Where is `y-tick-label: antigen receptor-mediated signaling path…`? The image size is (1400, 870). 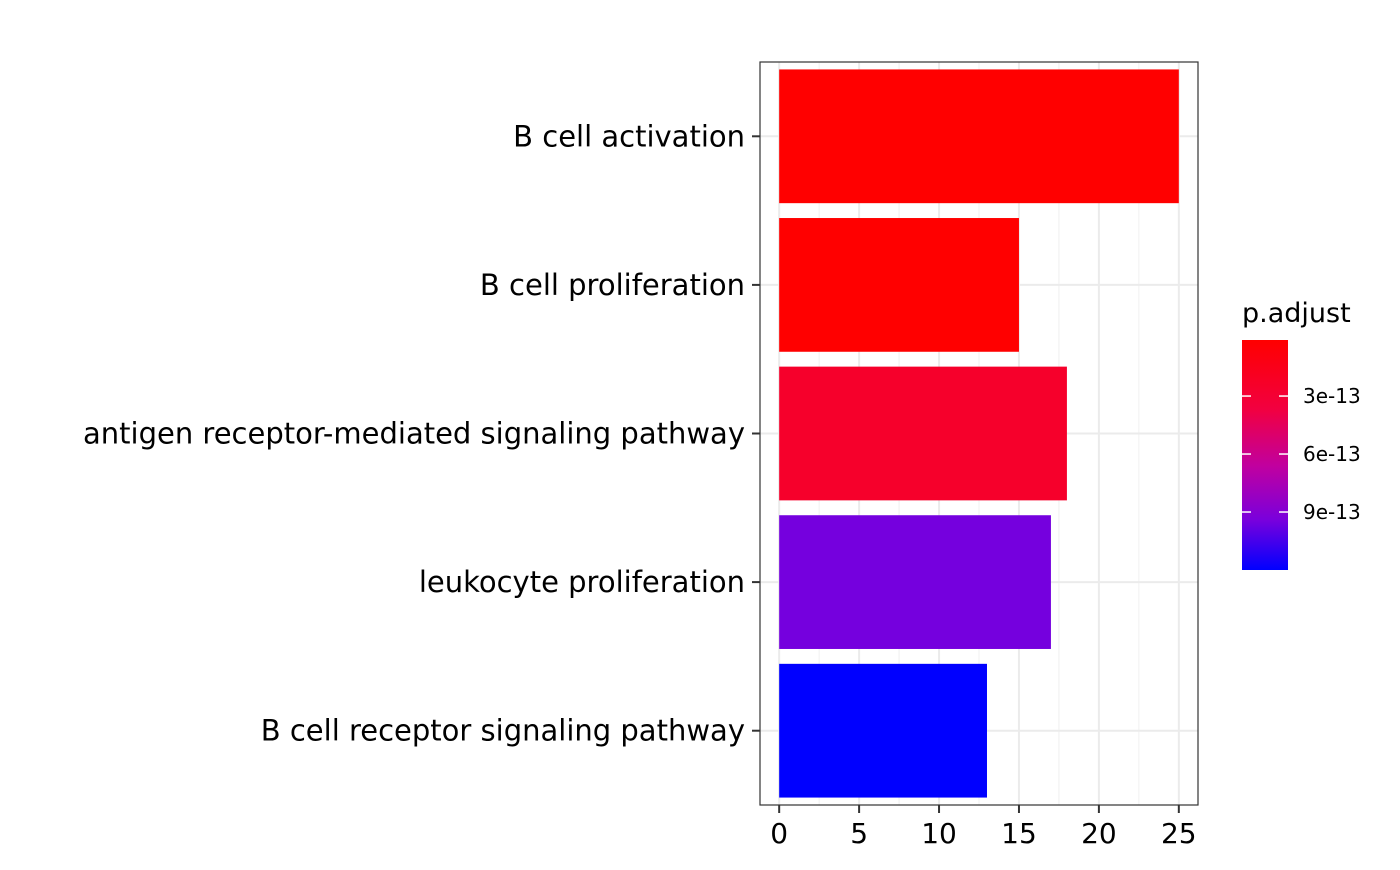
y-tick-label: antigen receptor-mediated signaling path… is located at coordinates (414, 434).